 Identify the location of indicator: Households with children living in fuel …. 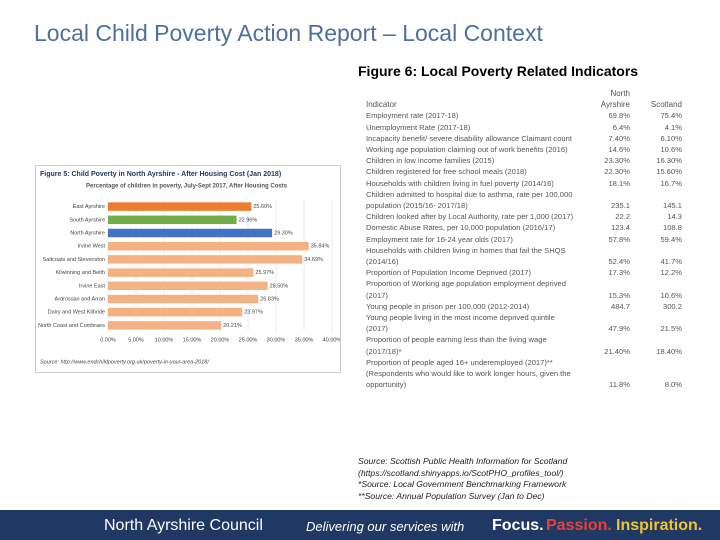
(460, 183).